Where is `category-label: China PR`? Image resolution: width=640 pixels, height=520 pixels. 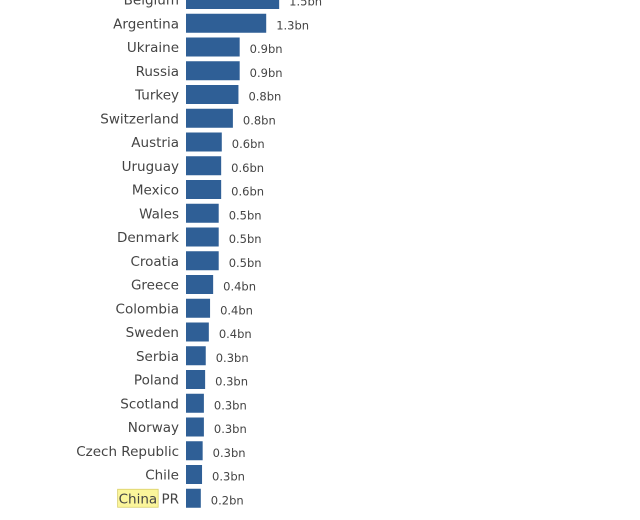 category-label: China PR is located at coordinates (149, 499).